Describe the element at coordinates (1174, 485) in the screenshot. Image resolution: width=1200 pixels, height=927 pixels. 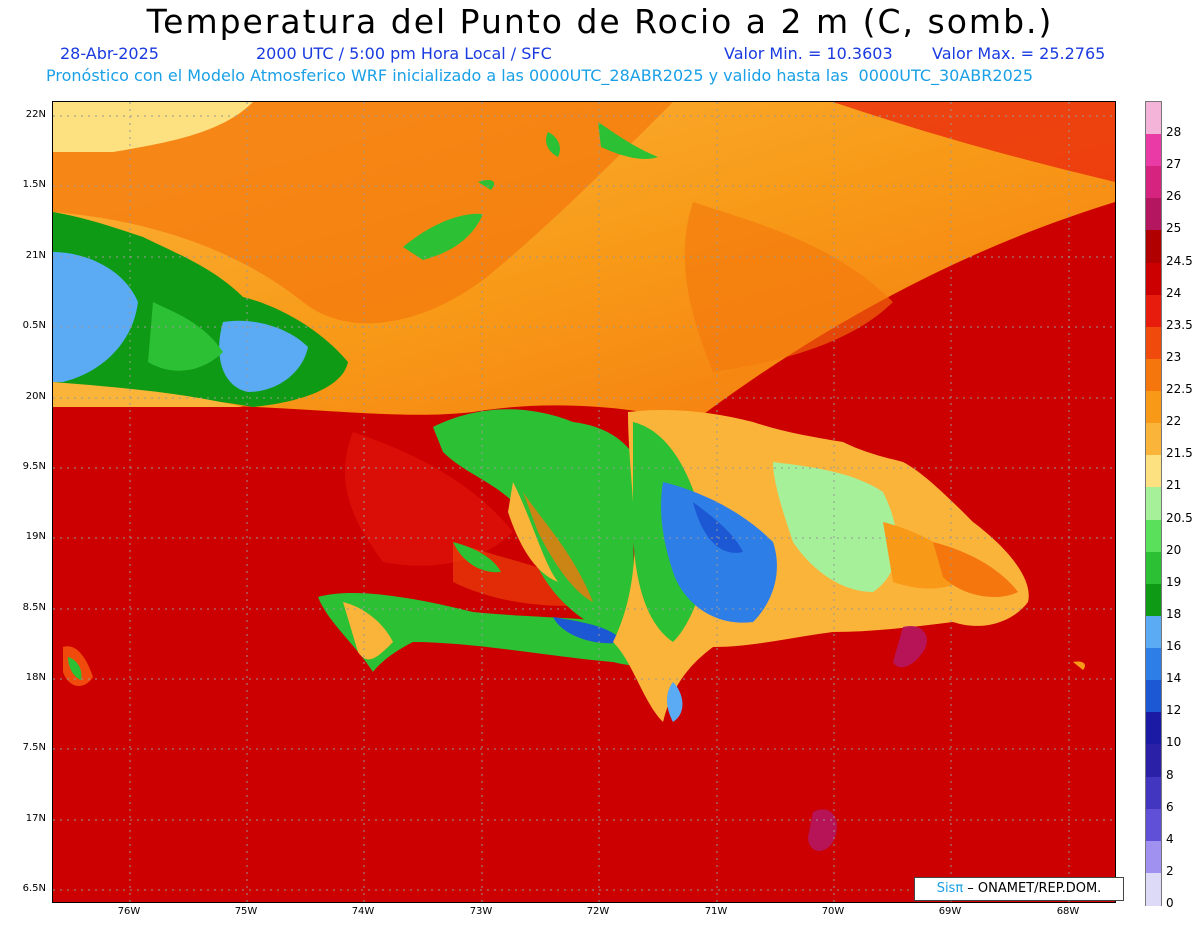
I see `colorbar-label: 21` at that location.